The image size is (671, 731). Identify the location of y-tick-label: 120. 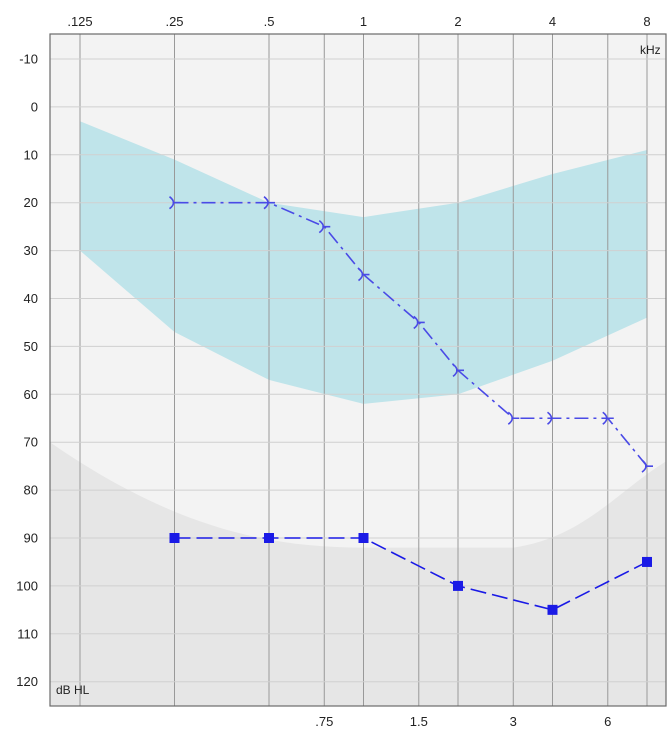
(27, 681).